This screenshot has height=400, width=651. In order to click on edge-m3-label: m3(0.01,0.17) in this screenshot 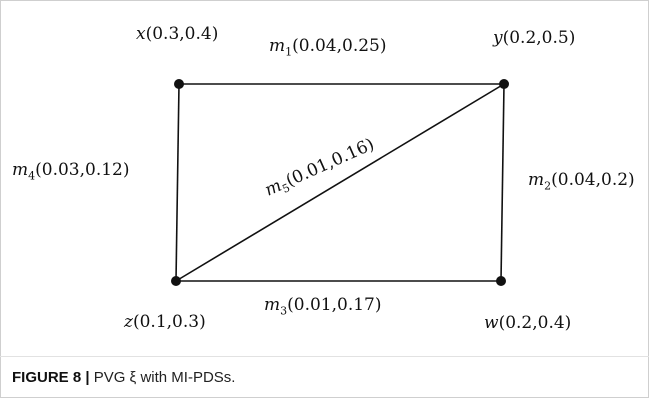, I will do `click(323, 306)`.